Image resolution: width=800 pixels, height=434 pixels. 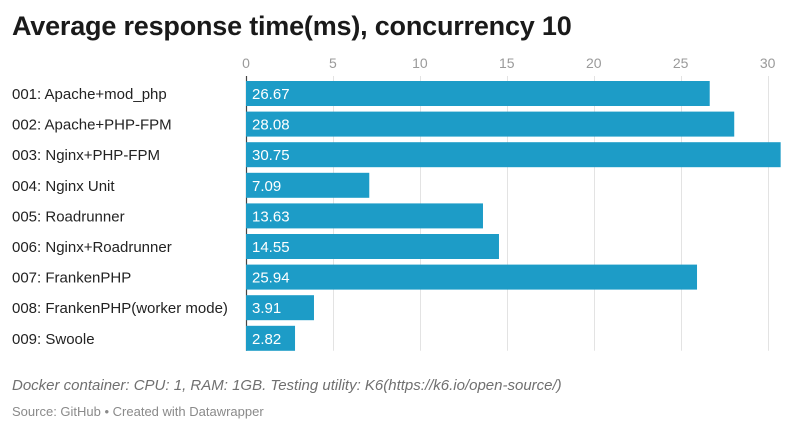 What do you see at coordinates (53, 339) in the screenshot?
I see `category-label: 009: Swoole` at bounding box center [53, 339].